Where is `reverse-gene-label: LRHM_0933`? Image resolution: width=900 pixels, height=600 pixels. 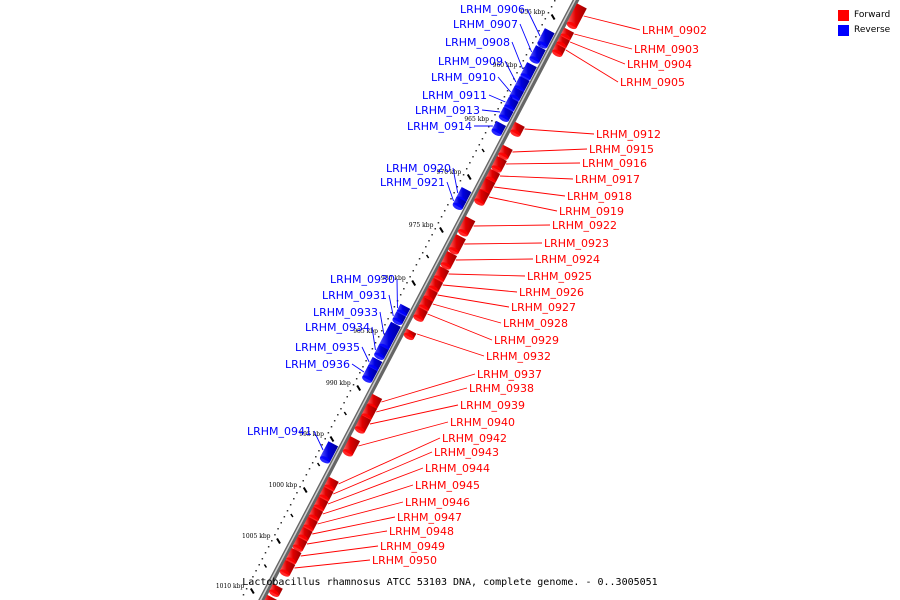 reverse-gene-label: LRHM_0933 is located at coordinates (345, 312).